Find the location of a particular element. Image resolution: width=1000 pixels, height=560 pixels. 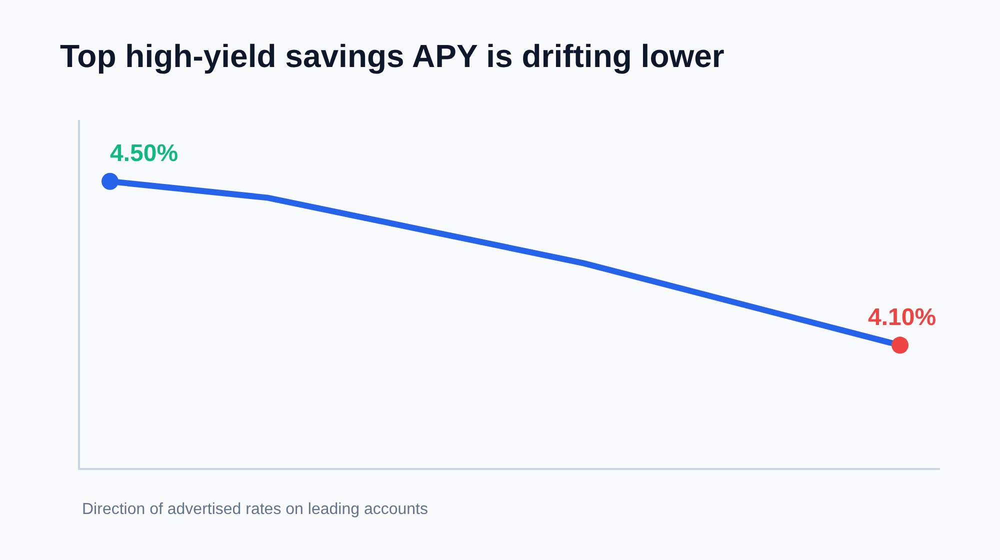

text: Direction of advertised rates on leading accounts is located at coordinates (255, 509).